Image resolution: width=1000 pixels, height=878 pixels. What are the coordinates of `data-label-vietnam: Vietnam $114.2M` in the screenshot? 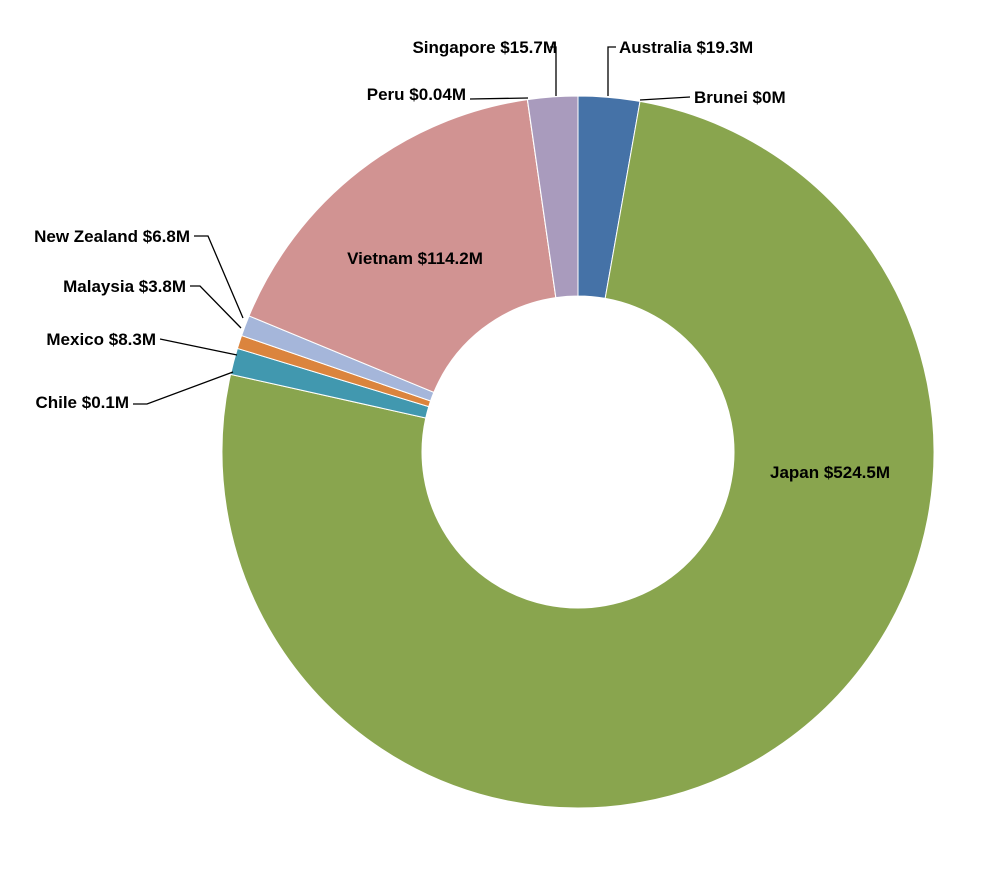 It's located at (415, 258).